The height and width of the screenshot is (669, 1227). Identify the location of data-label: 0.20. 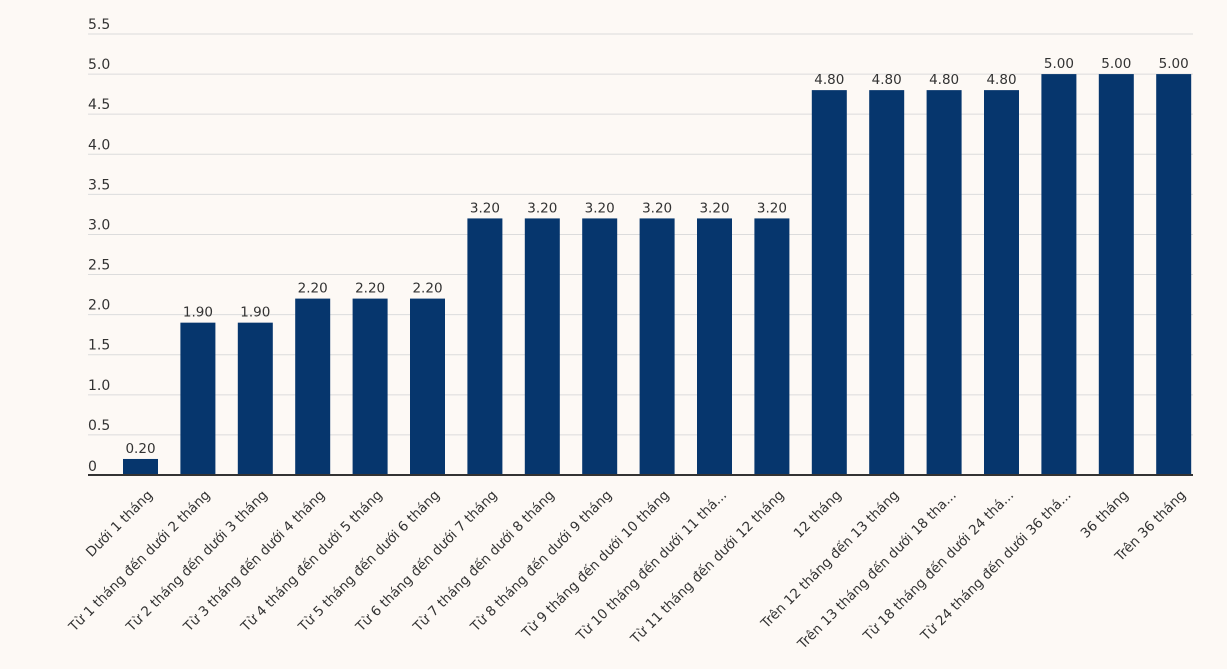
(140, 449).